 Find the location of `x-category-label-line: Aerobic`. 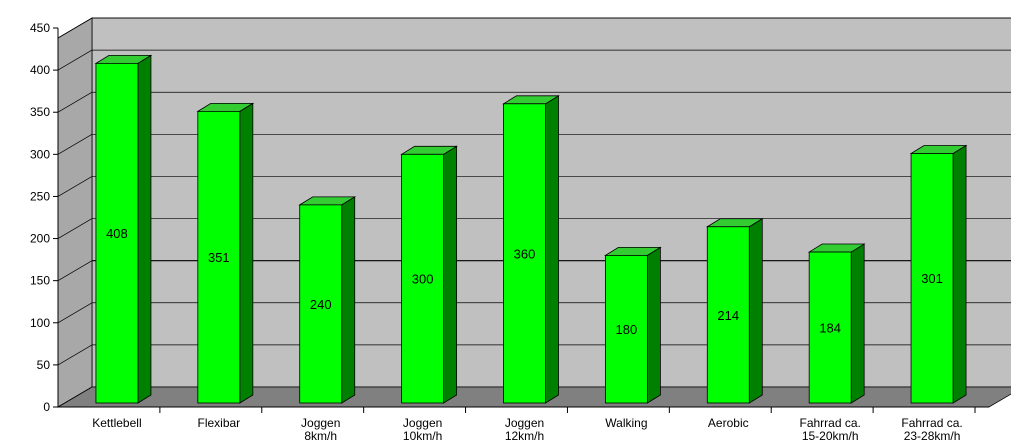

x-category-label-line: Aerobic is located at coordinates (728, 423).